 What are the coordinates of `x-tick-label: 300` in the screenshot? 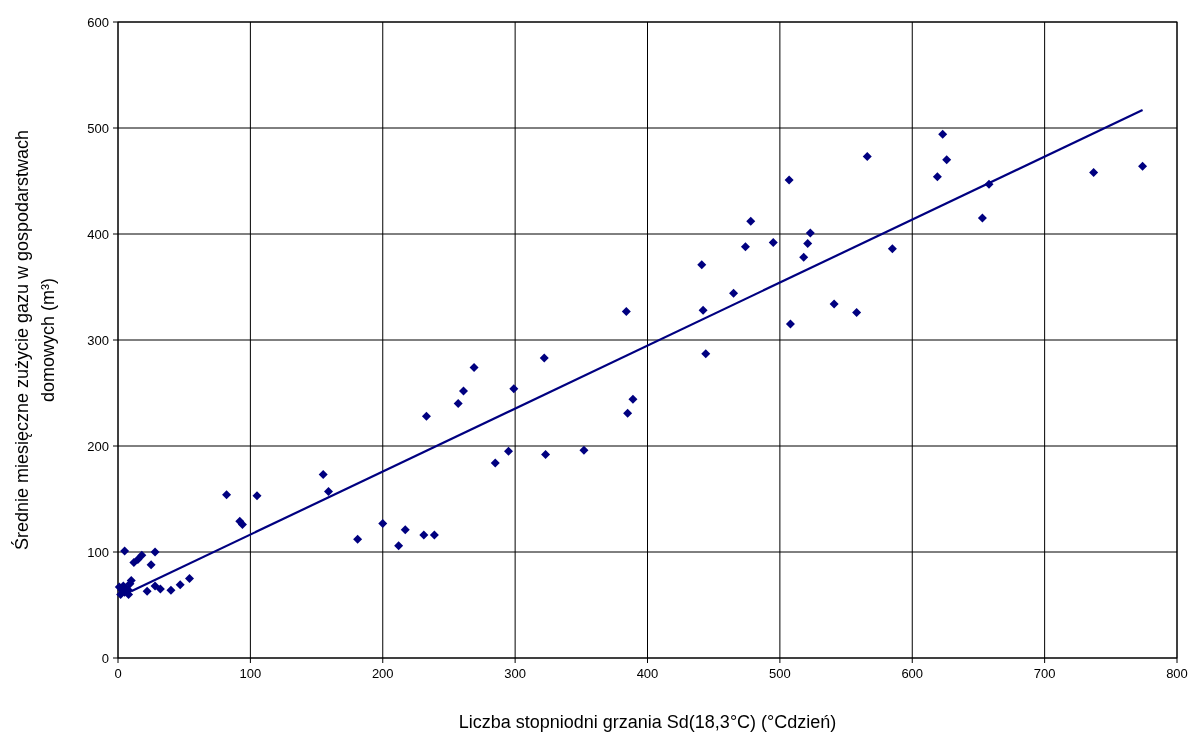 It's located at (515, 673).